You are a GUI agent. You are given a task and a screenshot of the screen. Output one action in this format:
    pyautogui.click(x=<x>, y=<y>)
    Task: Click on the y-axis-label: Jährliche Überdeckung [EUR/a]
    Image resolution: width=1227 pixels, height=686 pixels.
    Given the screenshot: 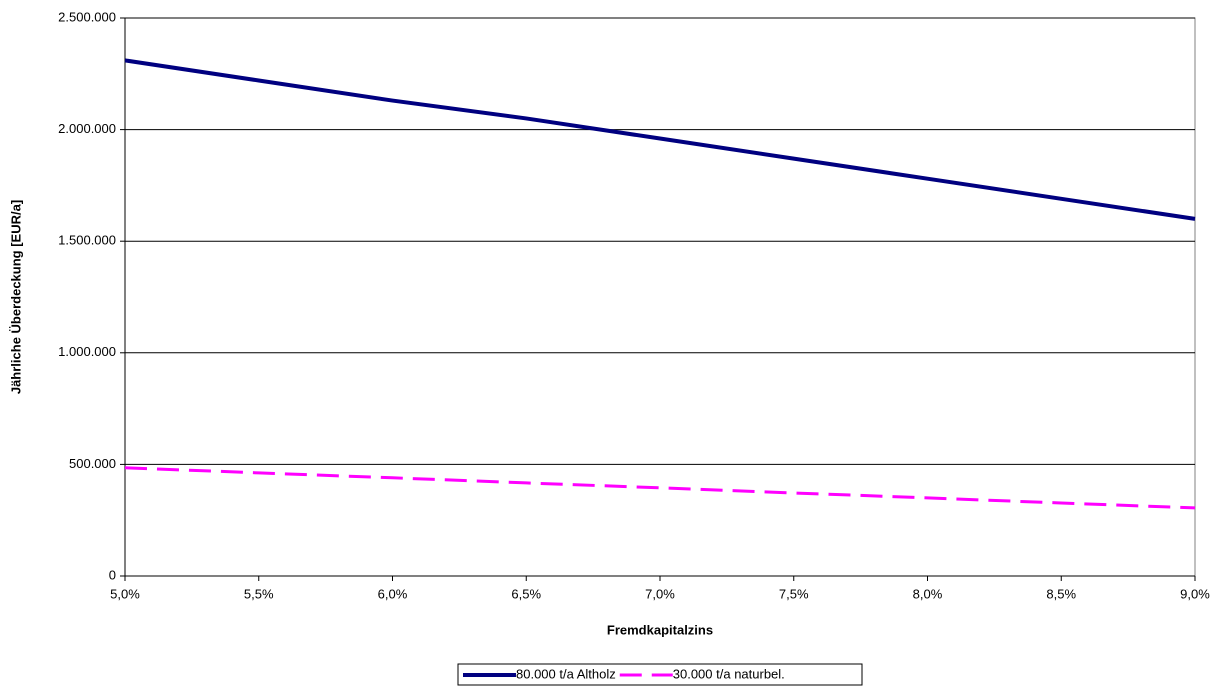 What is the action you would take?
    pyautogui.click(x=15, y=297)
    